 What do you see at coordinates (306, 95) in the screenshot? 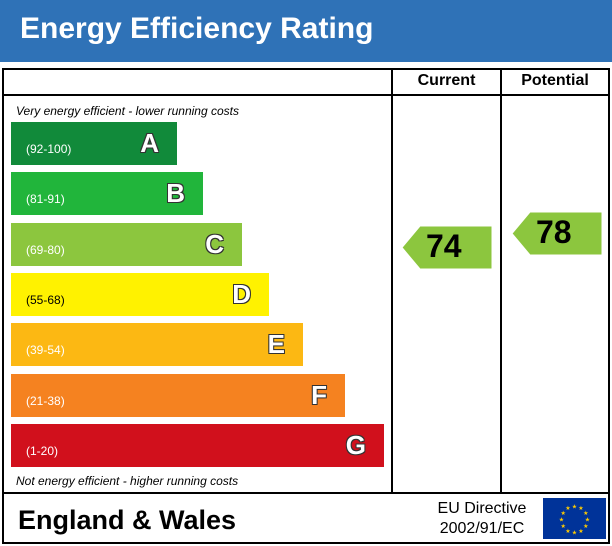
I see `header-divider` at bounding box center [306, 95].